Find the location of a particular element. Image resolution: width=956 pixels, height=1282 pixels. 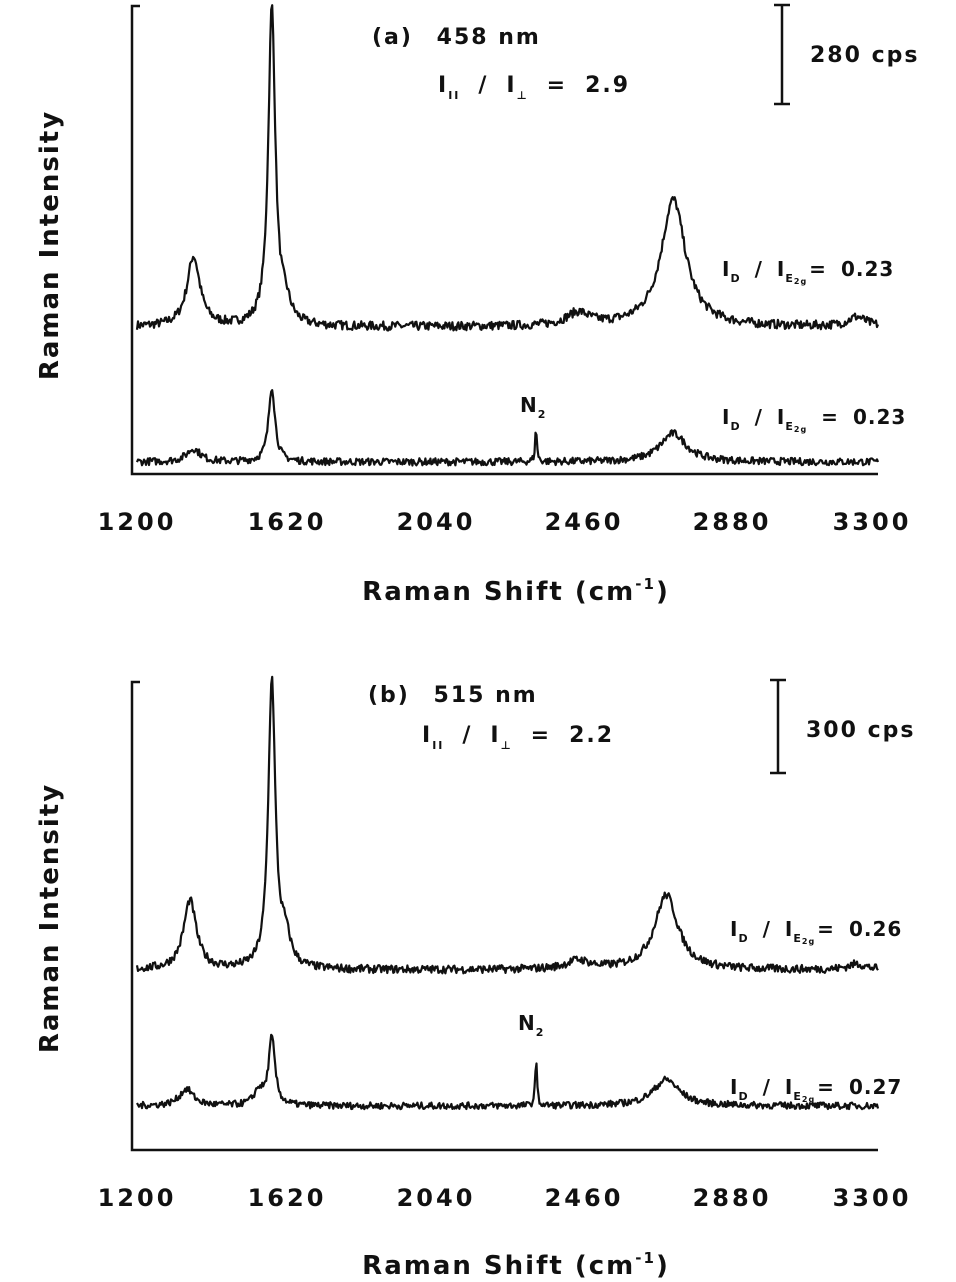

panel-a-lower-ratio: ID / IE2g= 0.23 is located at coordinates (814, 419).